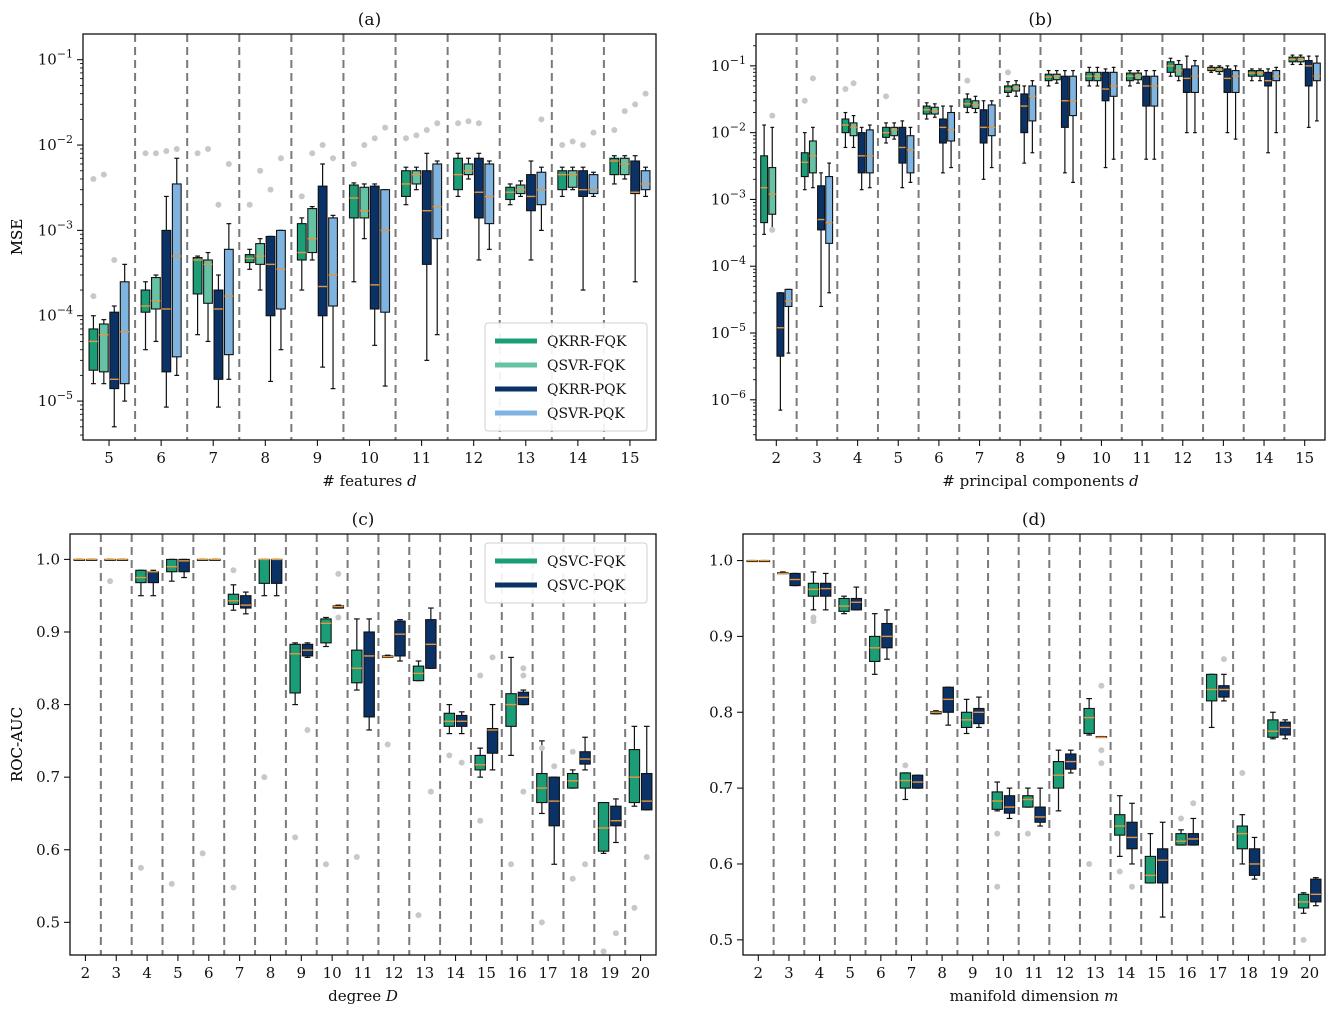 The height and width of the screenshot is (1009, 1332). Describe the element at coordinates (973, 973) in the screenshot. I see `x-tick-label: 9` at that location.